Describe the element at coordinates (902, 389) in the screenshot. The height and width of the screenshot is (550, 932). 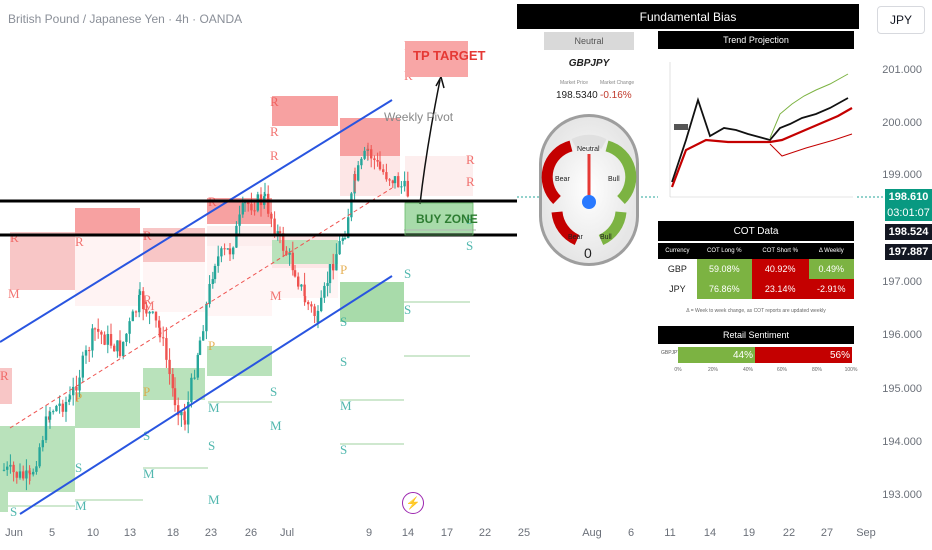
I see `price-label: 195.000` at that location.